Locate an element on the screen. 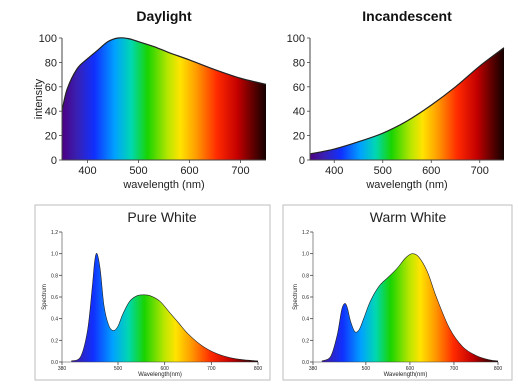 The height and width of the screenshot is (388, 518). chart-title: Pure White is located at coordinates (161, 217).